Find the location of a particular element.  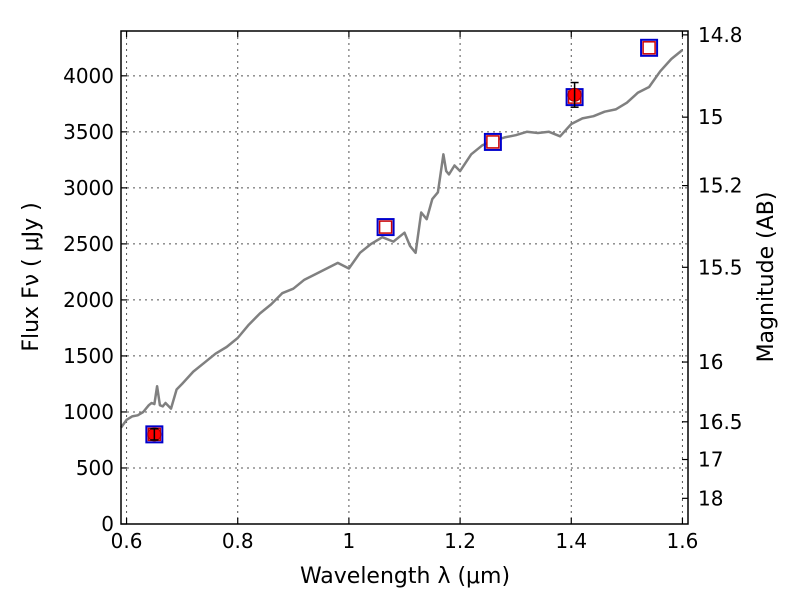

y2-axis-label: Magnitude (AB) is located at coordinates (766, 277).